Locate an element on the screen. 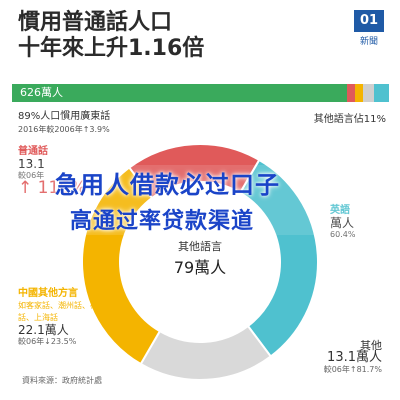 The image size is (400, 400). other-name: 其他 is located at coordinates (371, 345).